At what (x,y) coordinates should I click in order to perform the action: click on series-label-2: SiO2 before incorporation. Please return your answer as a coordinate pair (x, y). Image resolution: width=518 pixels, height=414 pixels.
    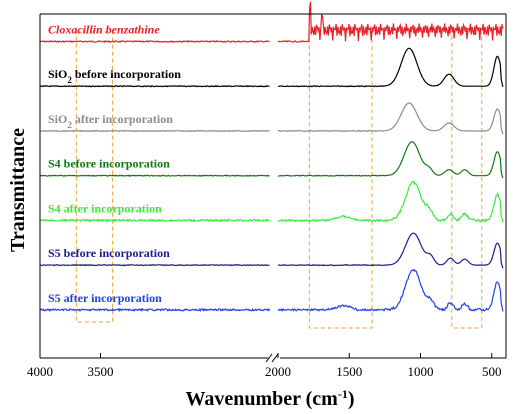
    Looking at the image, I should click on (114, 76).